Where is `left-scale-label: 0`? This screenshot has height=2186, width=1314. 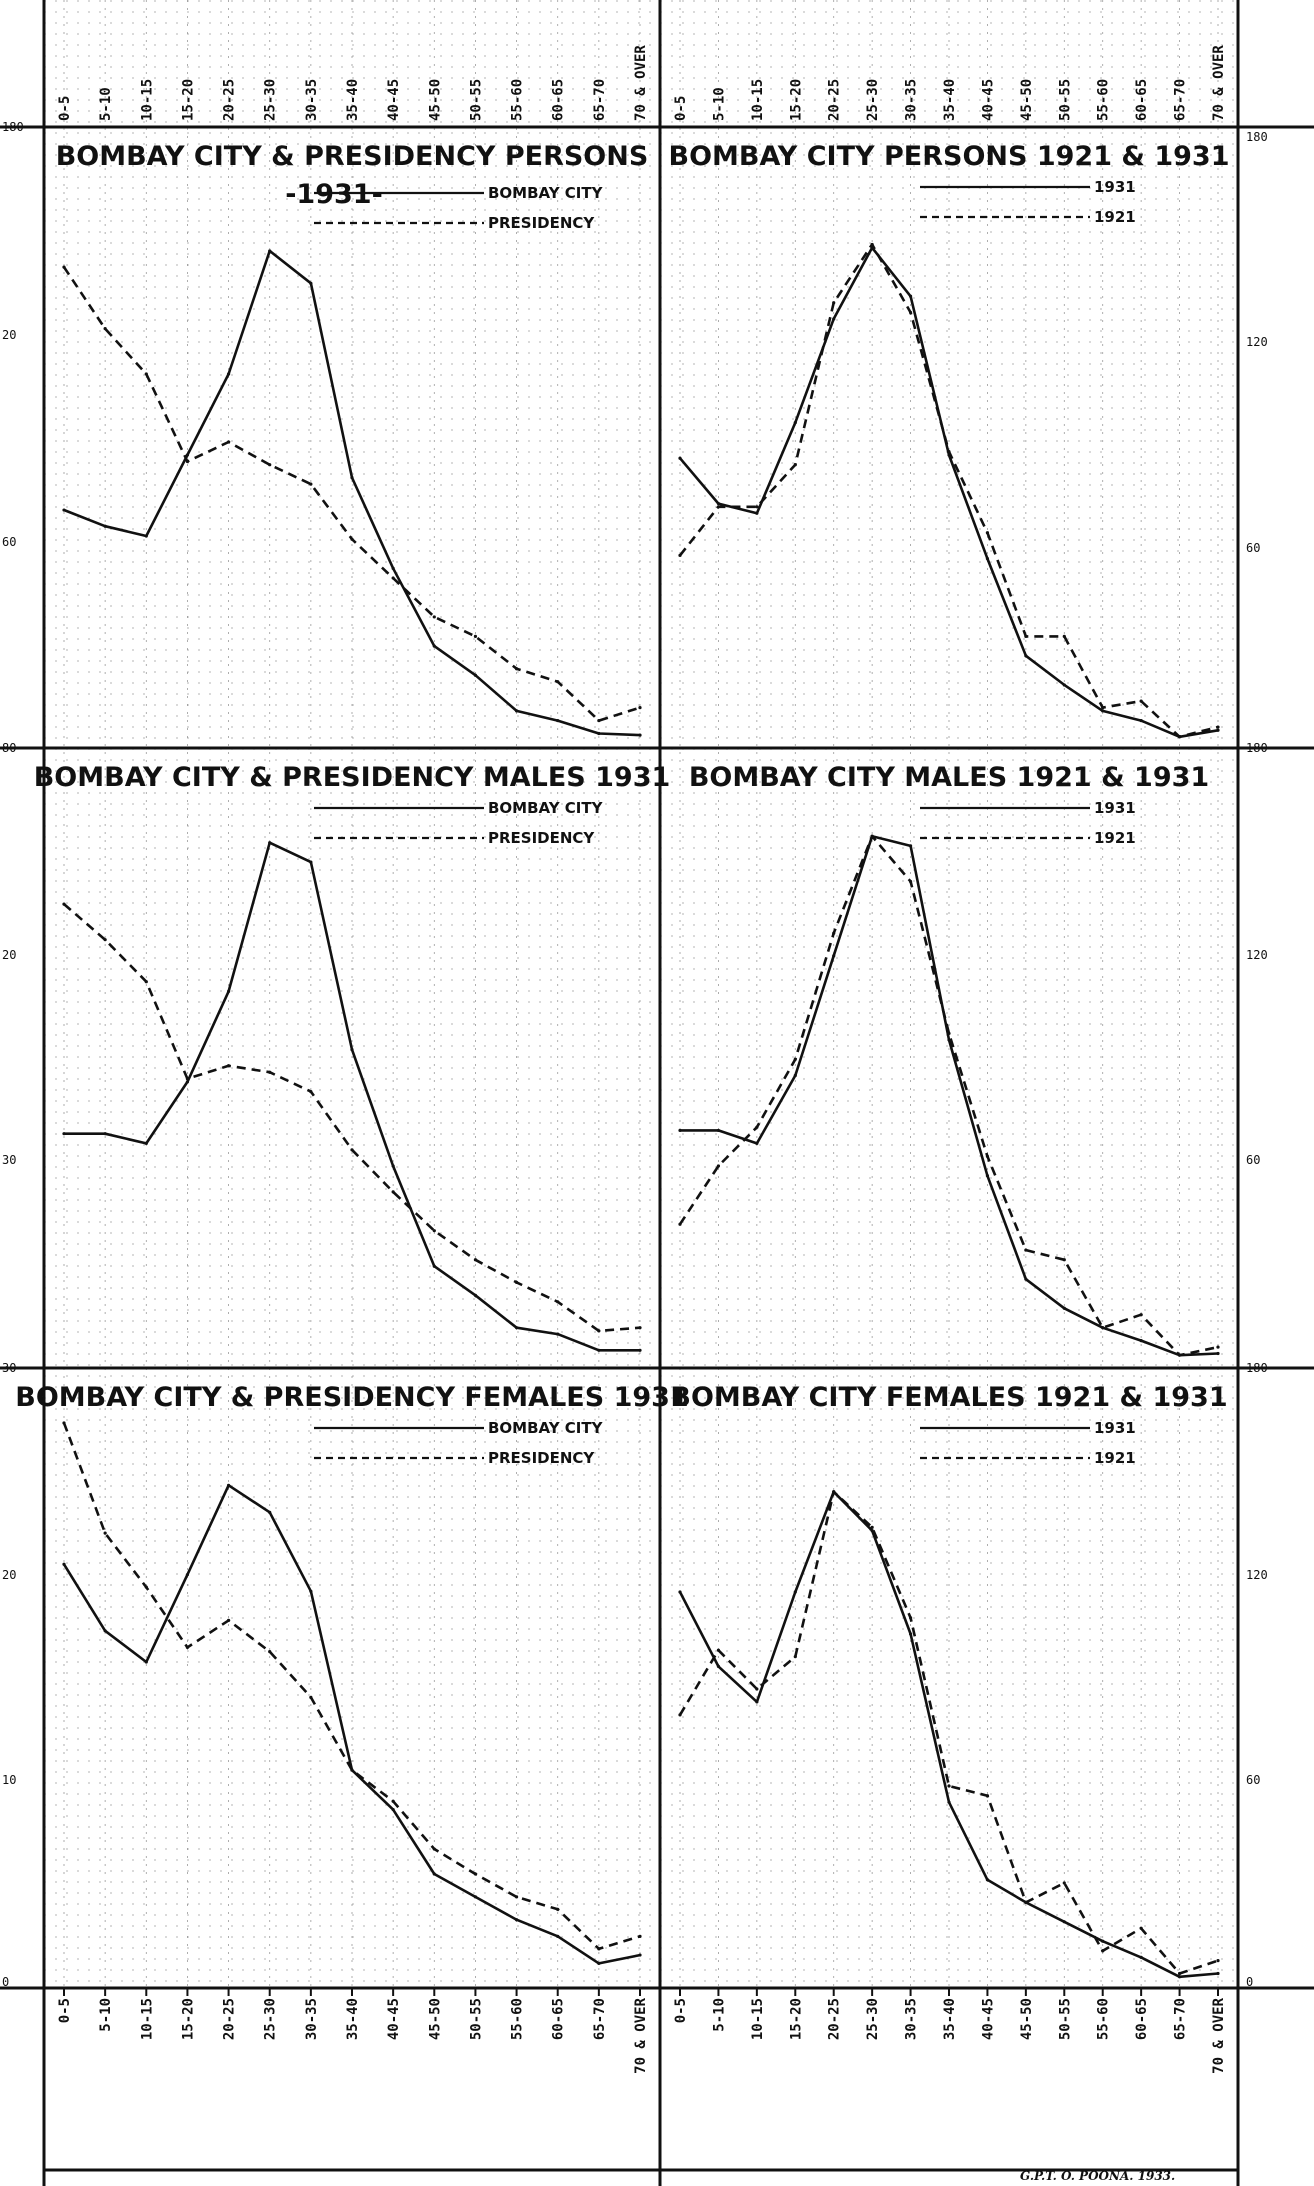
left-scale-label: 0 is located at coordinates (5, 1982).